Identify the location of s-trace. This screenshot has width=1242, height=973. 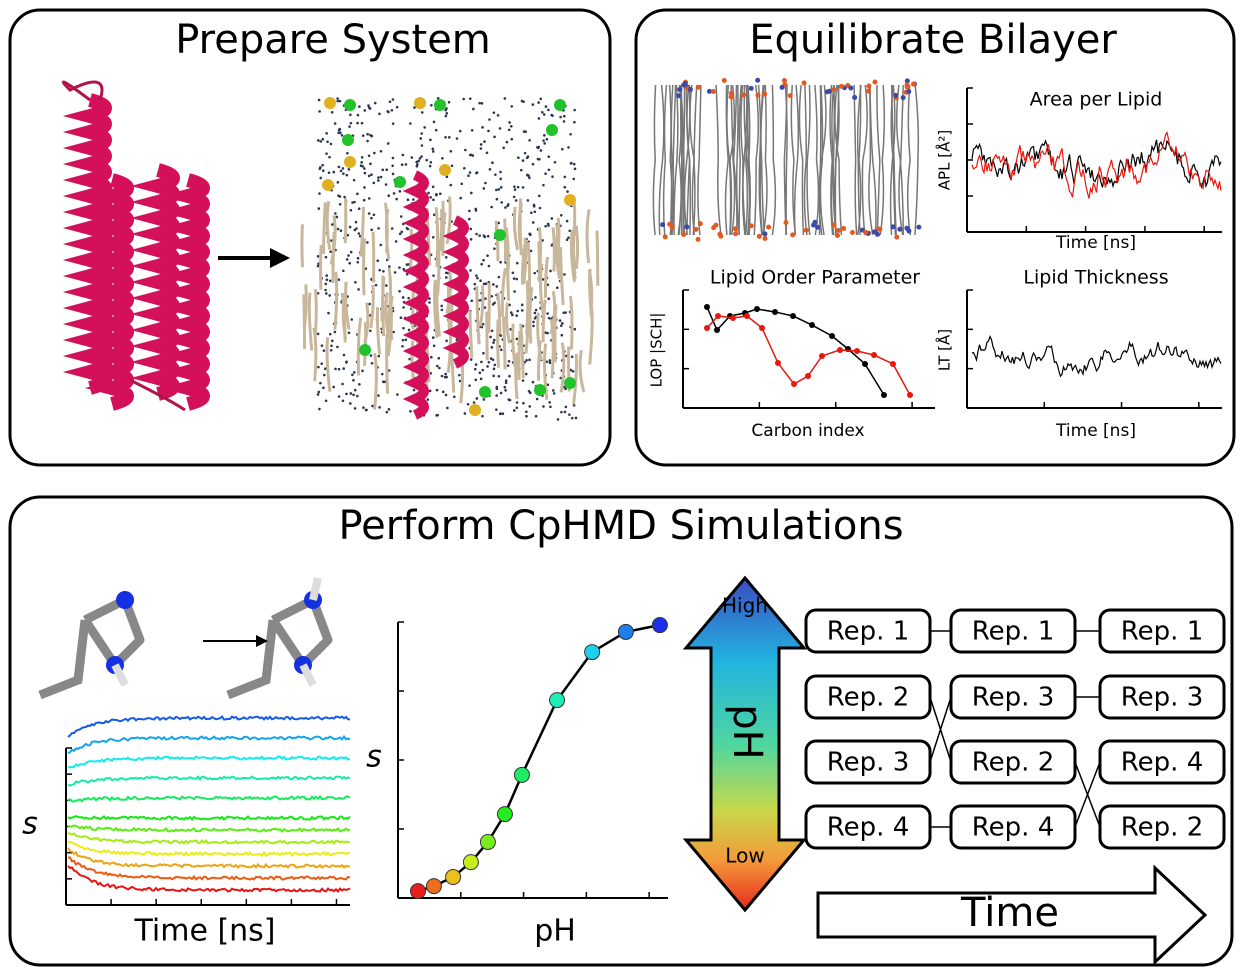
(208, 839).